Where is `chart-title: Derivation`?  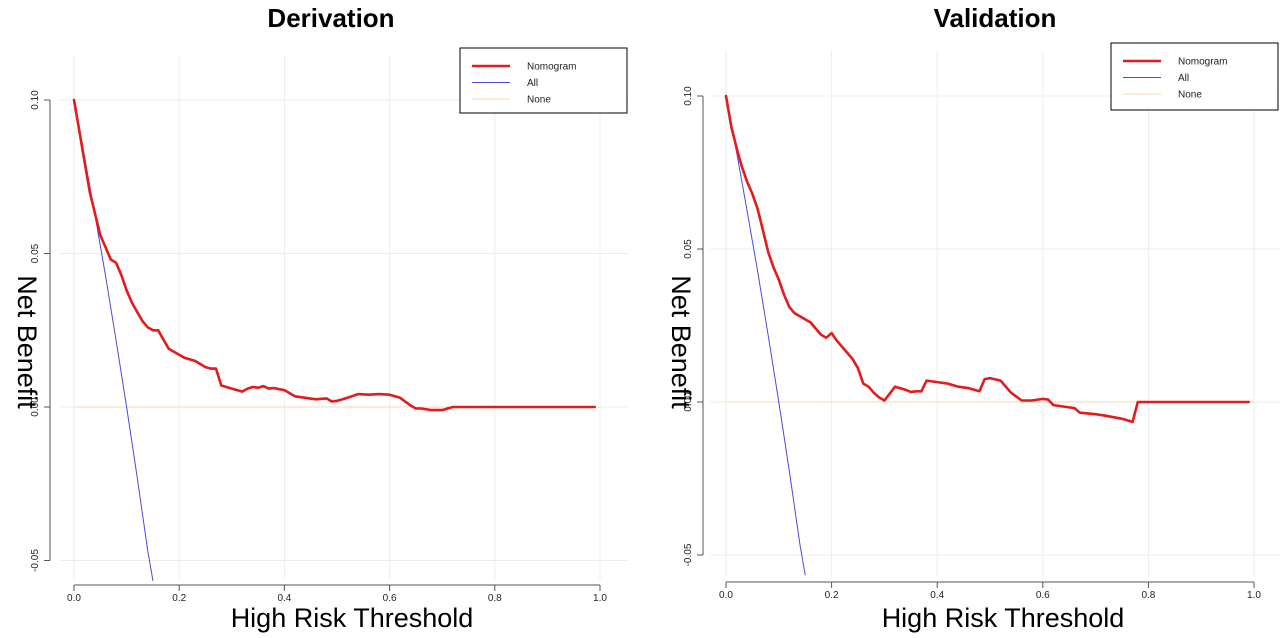
chart-title: Derivation is located at coordinates (330, 18).